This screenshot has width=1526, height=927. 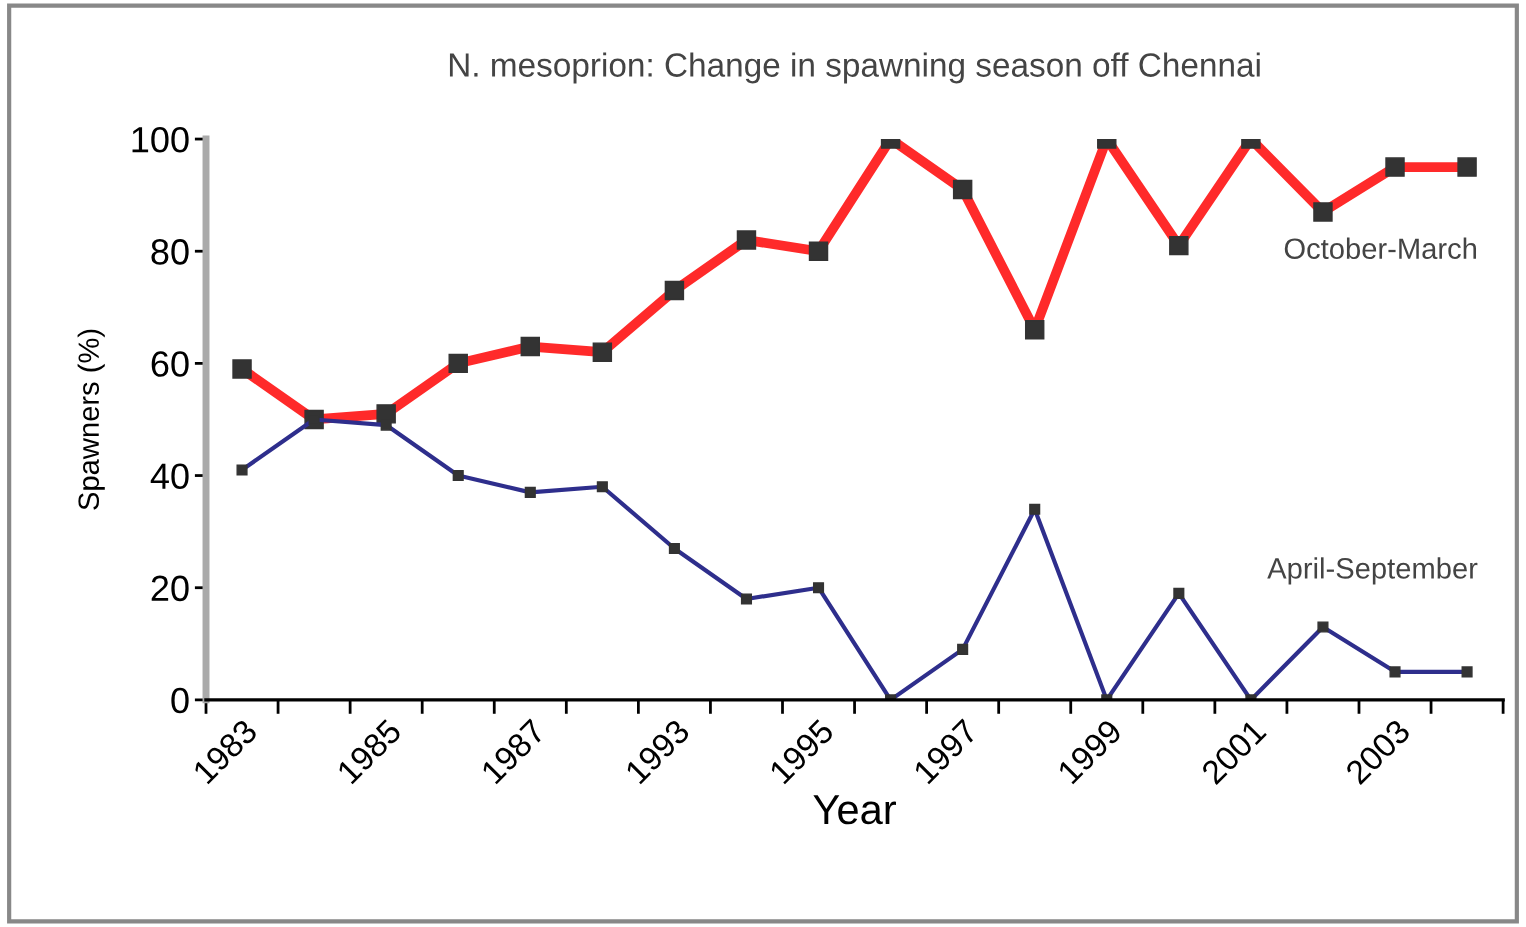 What do you see at coordinates (854, 810) in the screenshot?
I see `x-axis-title: Year` at bounding box center [854, 810].